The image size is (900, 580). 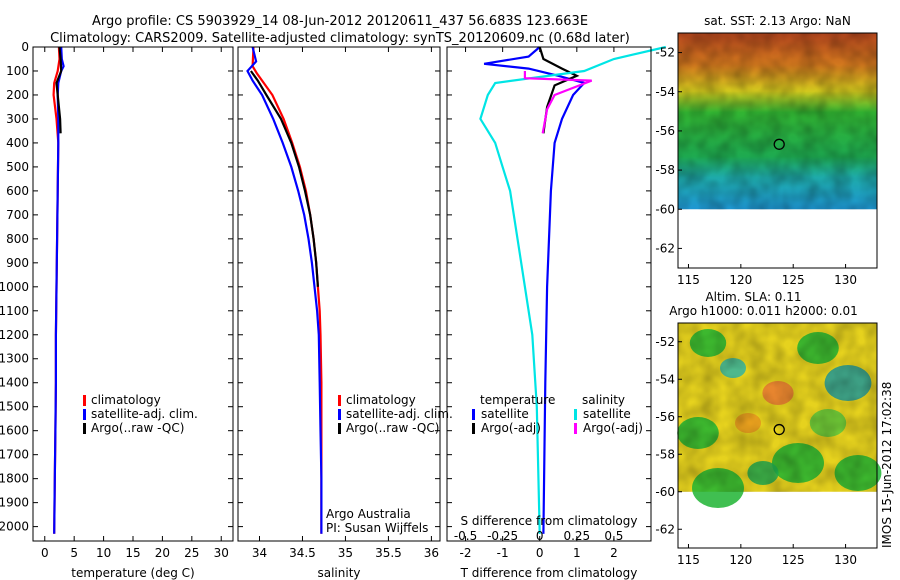 What do you see at coordinates (887, 465) in the screenshot?
I see `timestamp-stamp: IMOS 15-Jun-2012 17:02:38` at bounding box center [887, 465].